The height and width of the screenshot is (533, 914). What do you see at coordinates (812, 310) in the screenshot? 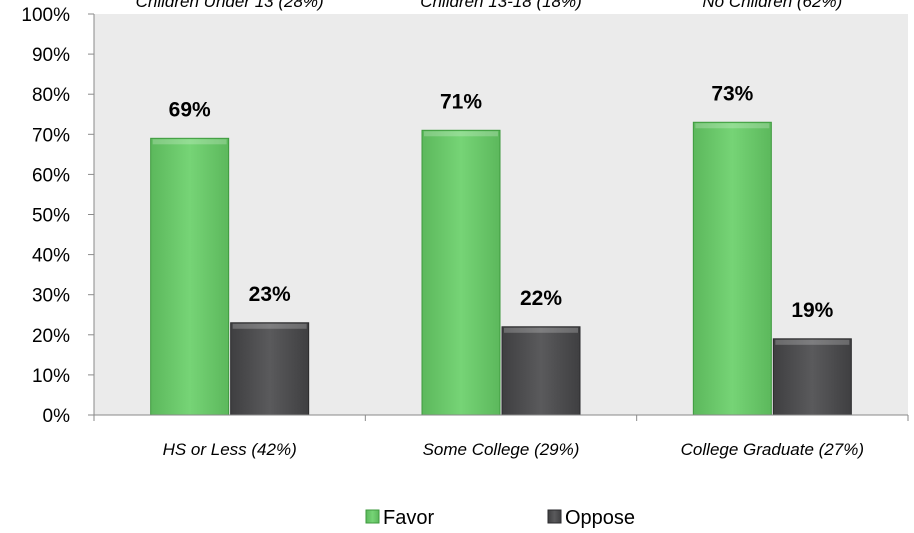
I see `data-label: 19%` at bounding box center [812, 310].